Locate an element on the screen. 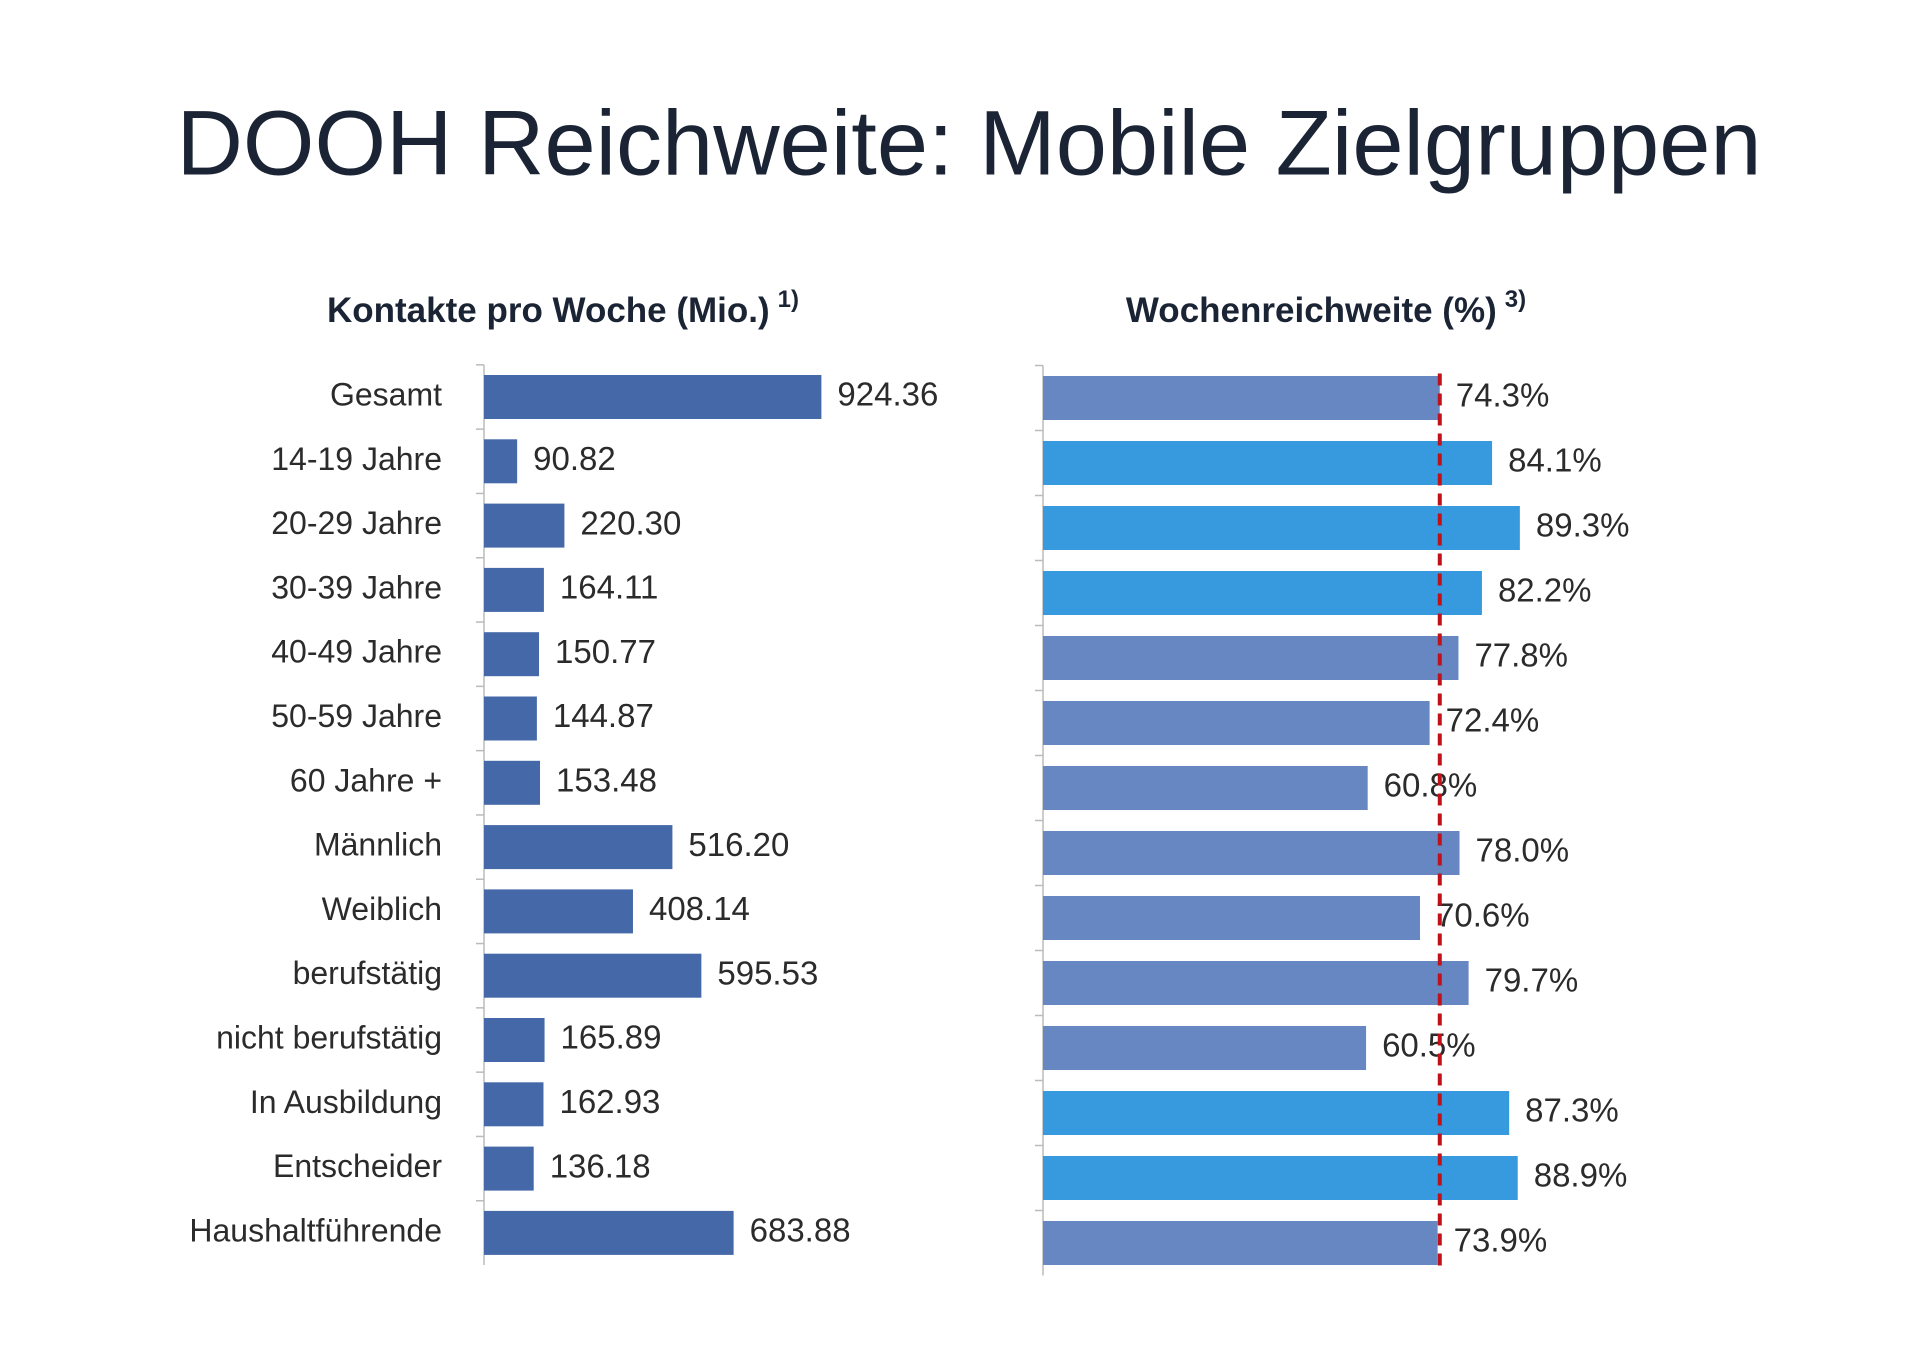 This screenshot has width=1920, height=1363. value-label: 72.4% is located at coordinates (1493, 720).